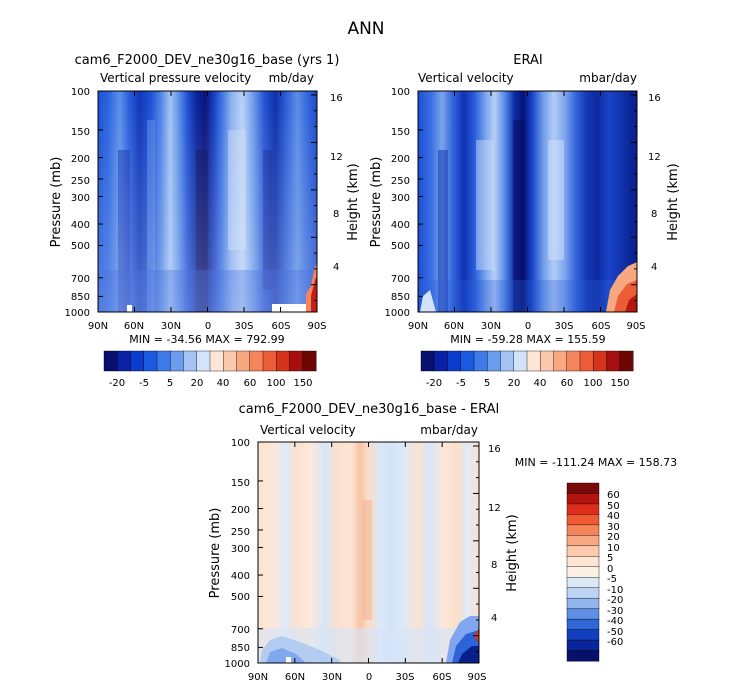  I want to click on panel-title: ERAI, so click(527, 60).